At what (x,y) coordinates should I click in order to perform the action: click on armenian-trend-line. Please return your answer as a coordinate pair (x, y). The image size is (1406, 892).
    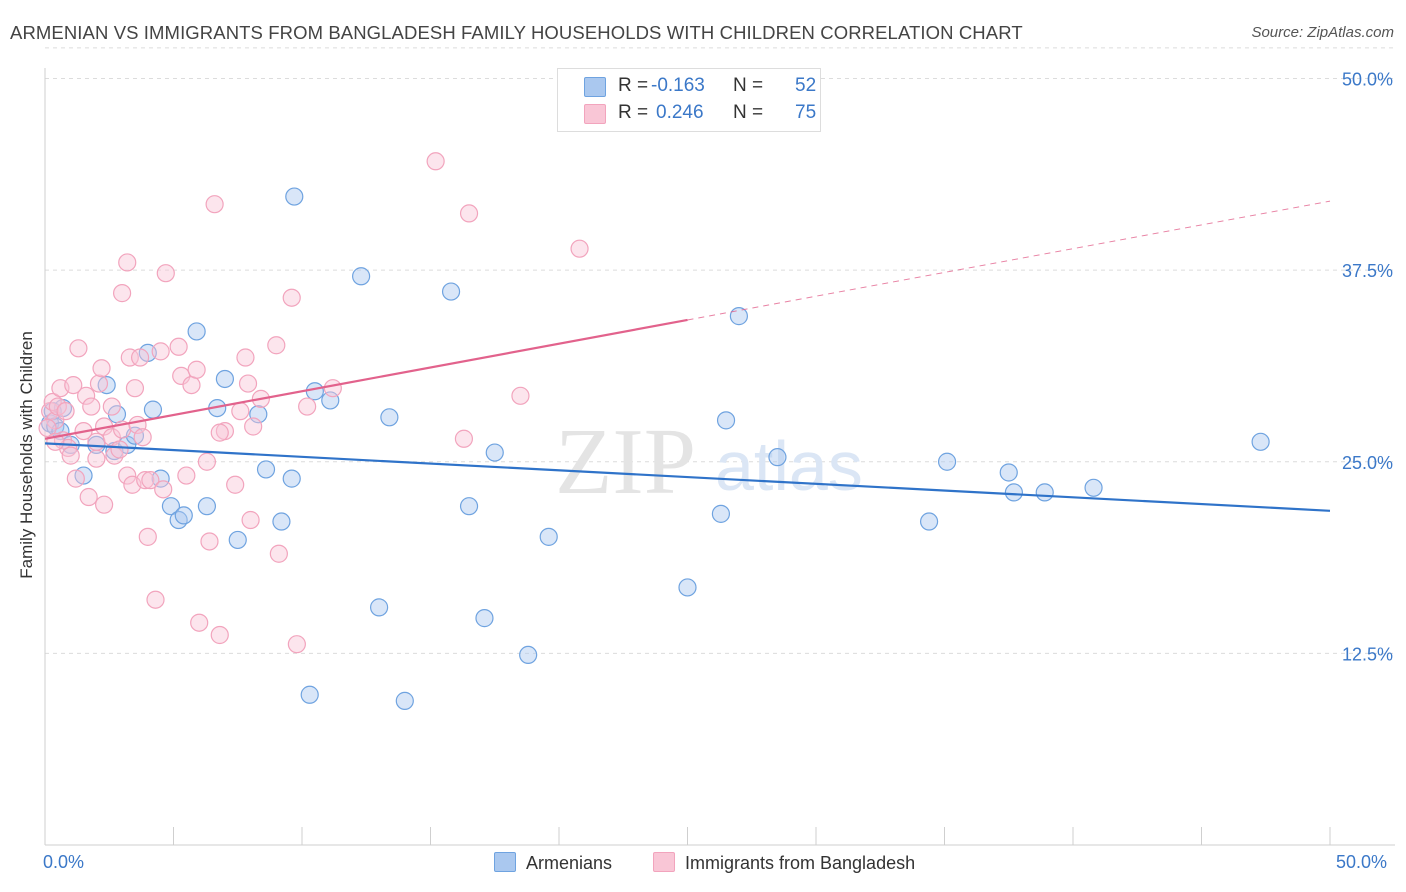
    Looking at the image, I should click on (687, 477).